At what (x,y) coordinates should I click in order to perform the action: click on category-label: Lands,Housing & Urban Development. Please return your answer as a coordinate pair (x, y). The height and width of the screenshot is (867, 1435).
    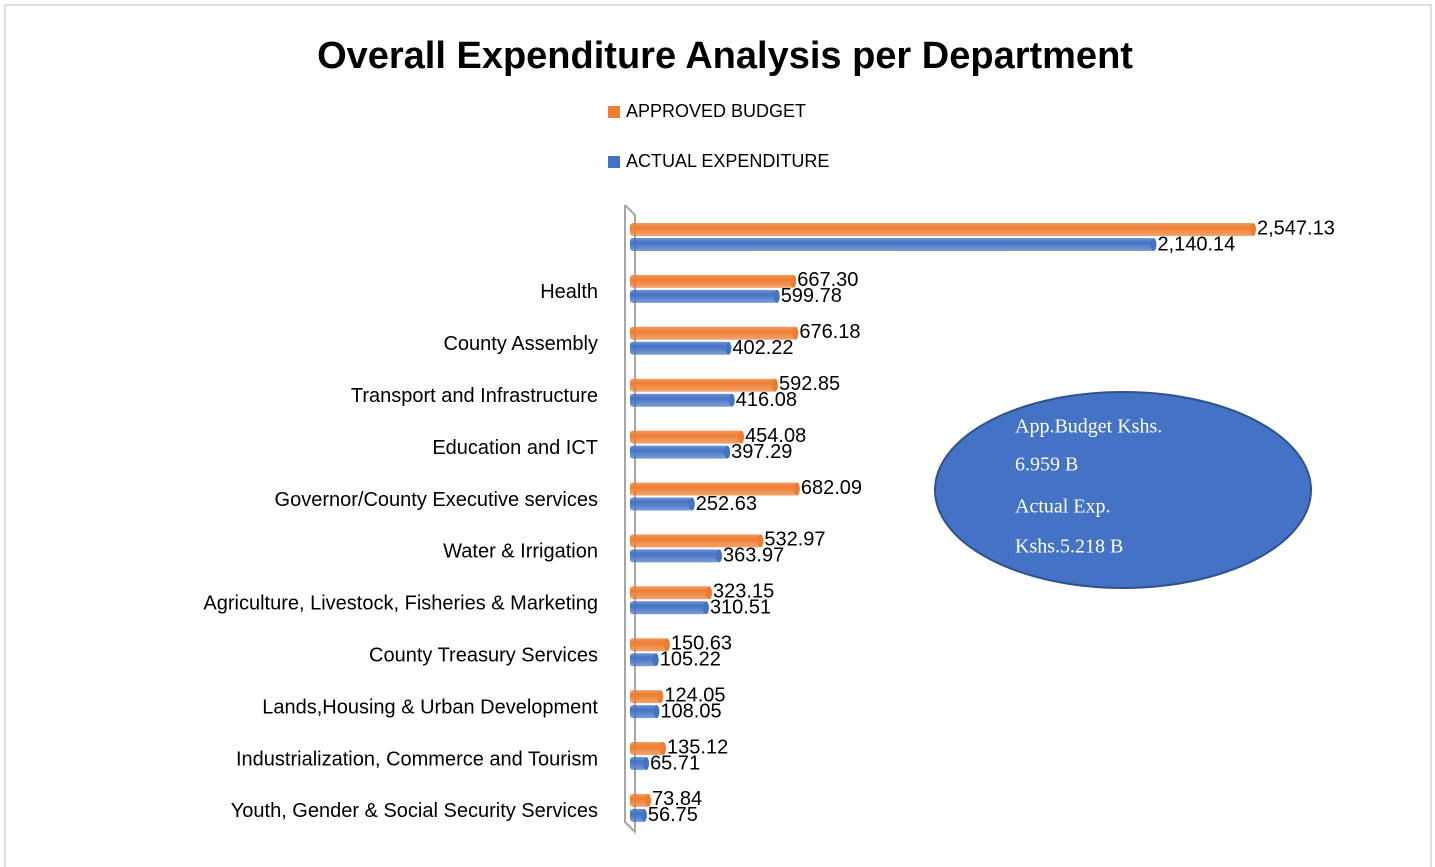
    Looking at the image, I should click on (430, 707).